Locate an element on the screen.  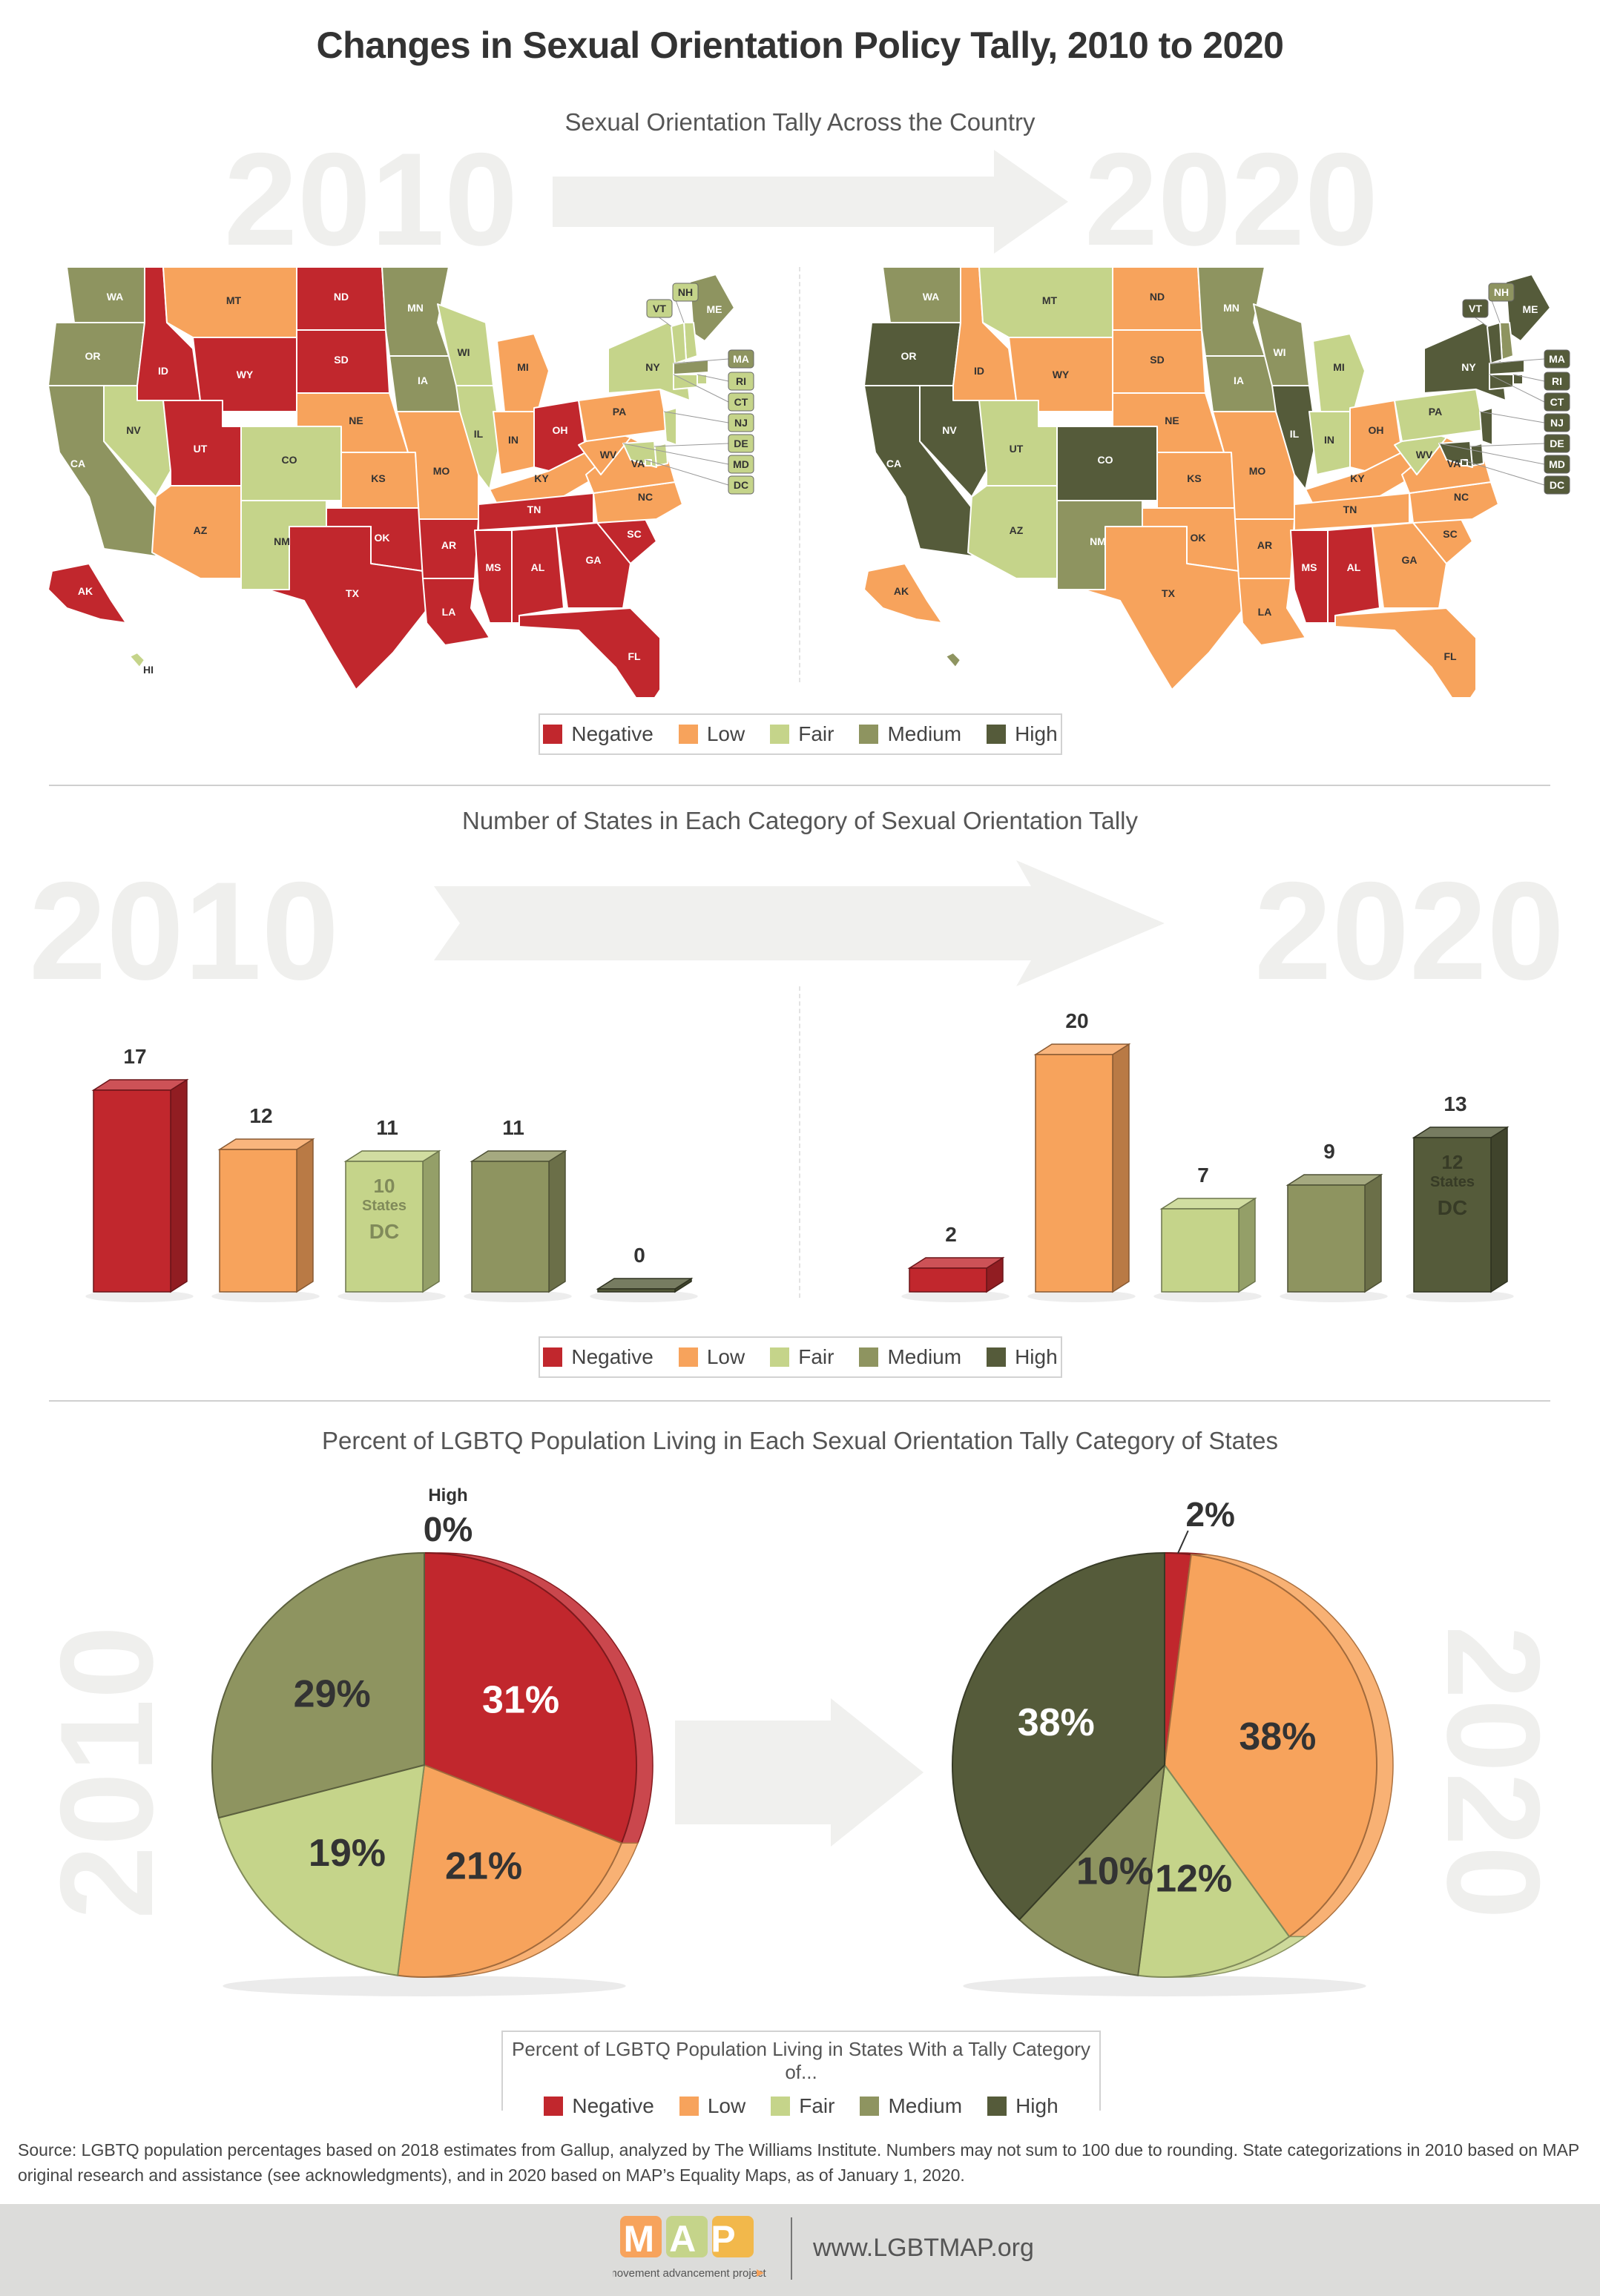
callout-line-md is located at coordinates (675, 454).